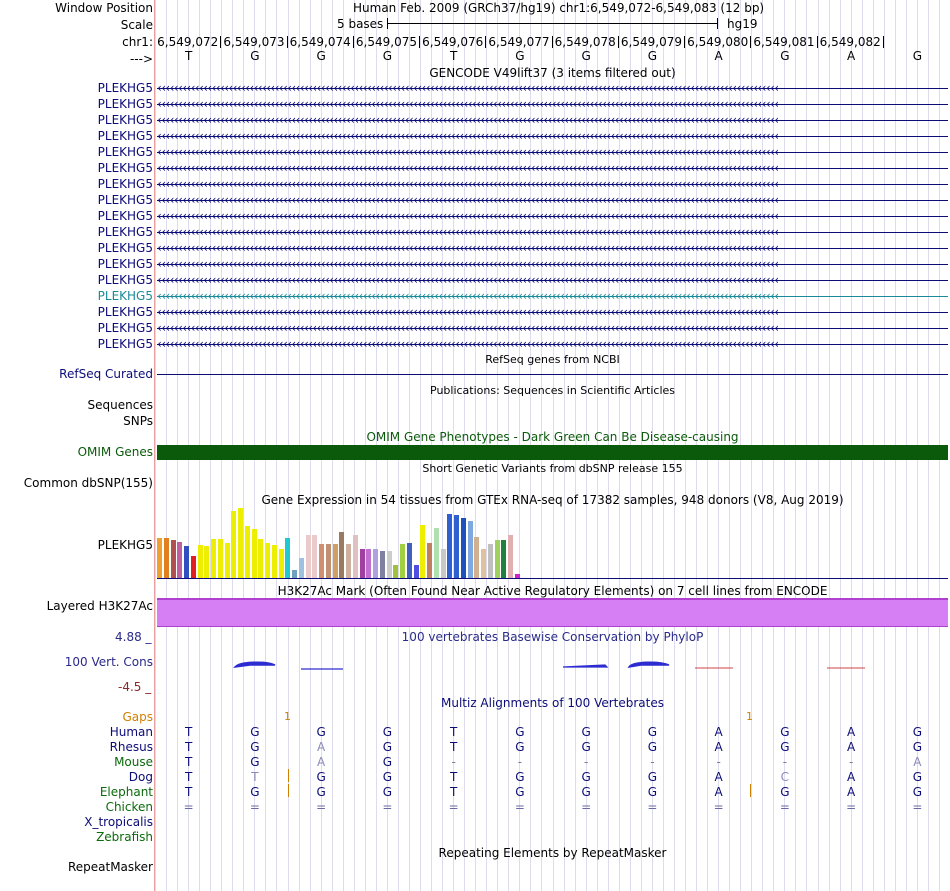  I want to click on phylop-signal, so click(552, 667).